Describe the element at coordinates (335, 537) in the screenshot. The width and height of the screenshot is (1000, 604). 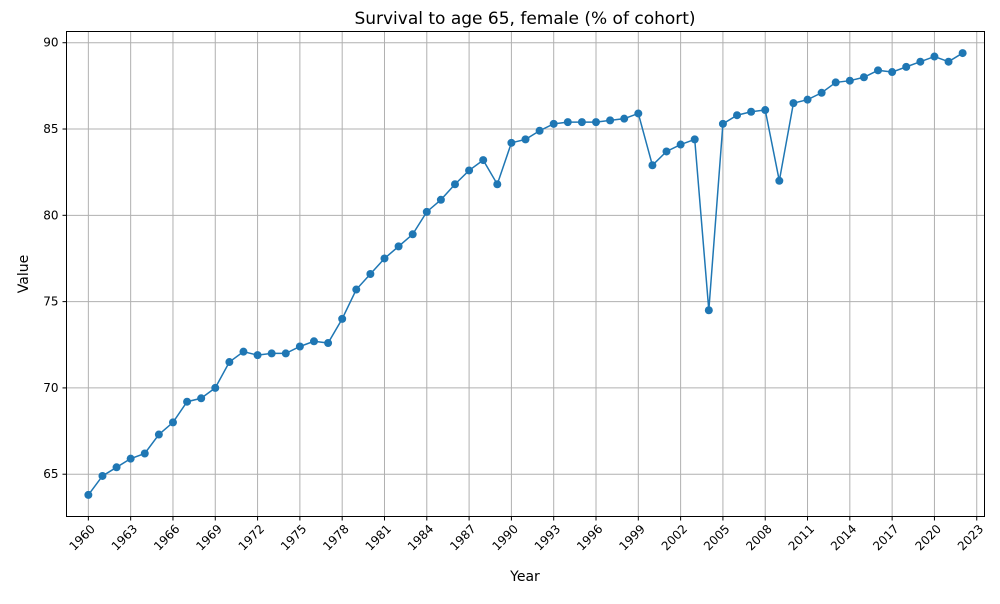
I see `x-tick-label: 1978` at that location.